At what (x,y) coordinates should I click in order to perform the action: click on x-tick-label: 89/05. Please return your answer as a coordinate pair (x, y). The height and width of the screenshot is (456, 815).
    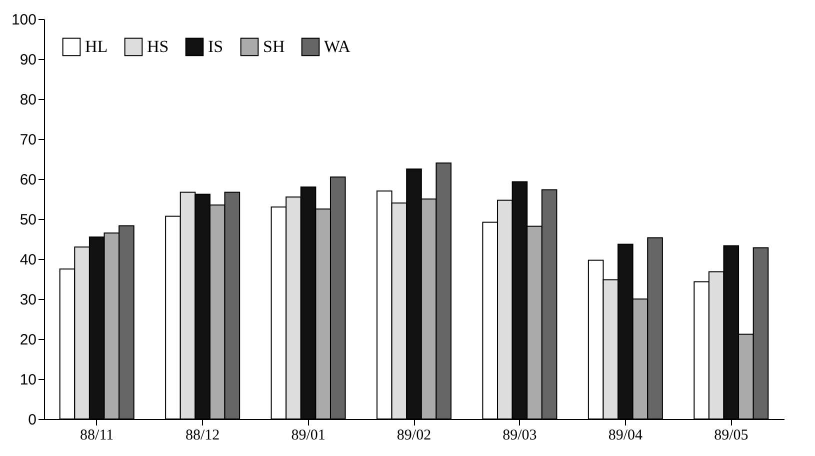
    Looking at the image, I should click on (731, 436).